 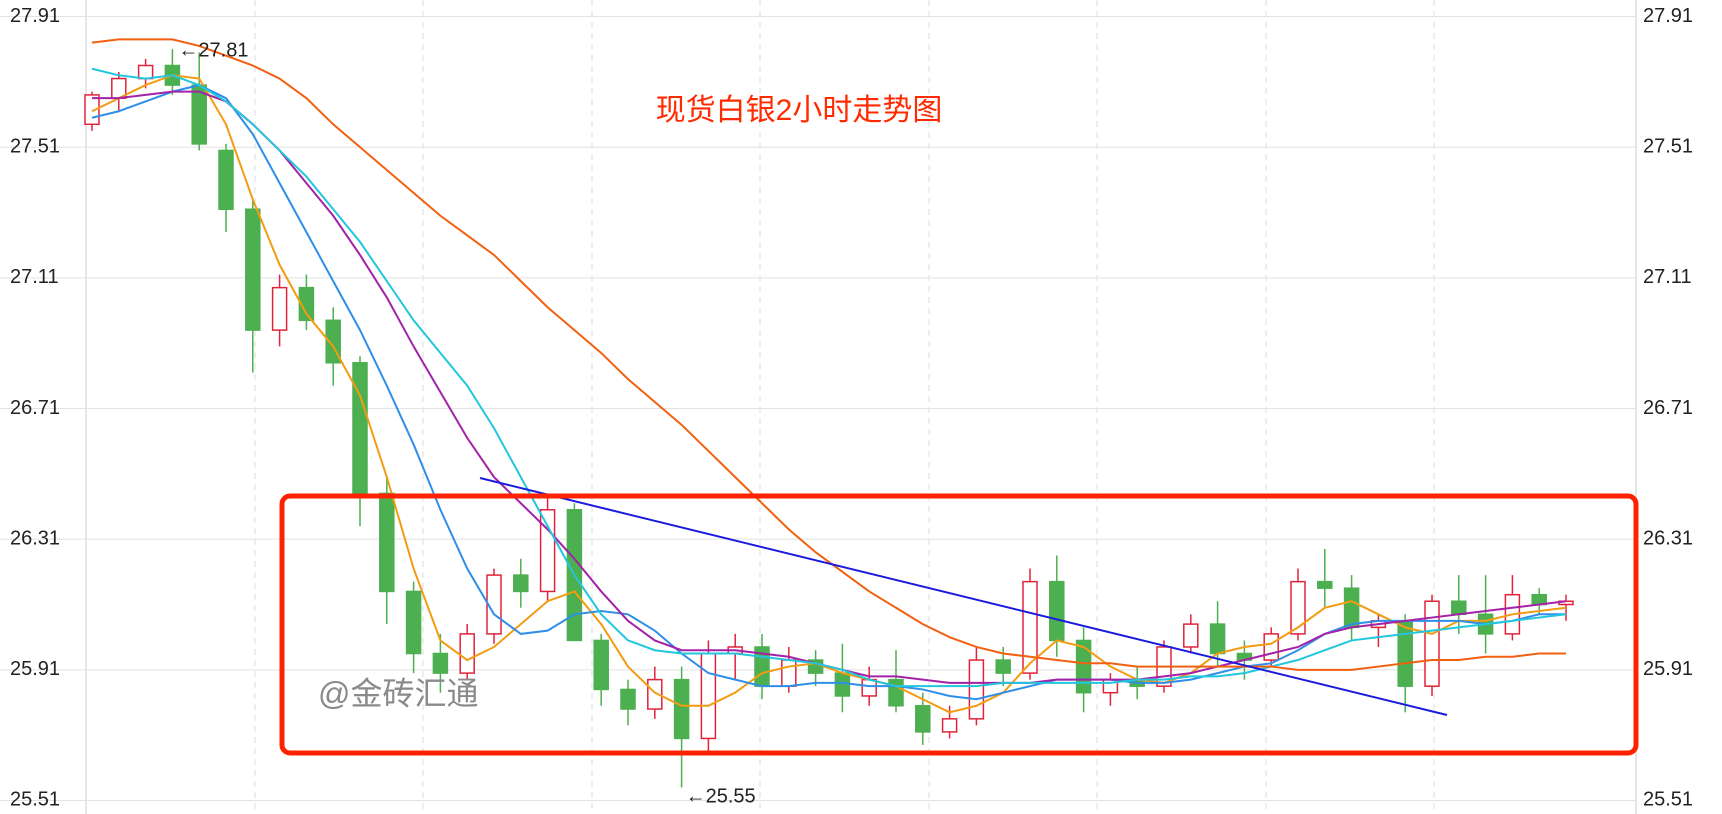 I want to click on y-tick-label-right: 27.51, so click(x=1668, y=146).